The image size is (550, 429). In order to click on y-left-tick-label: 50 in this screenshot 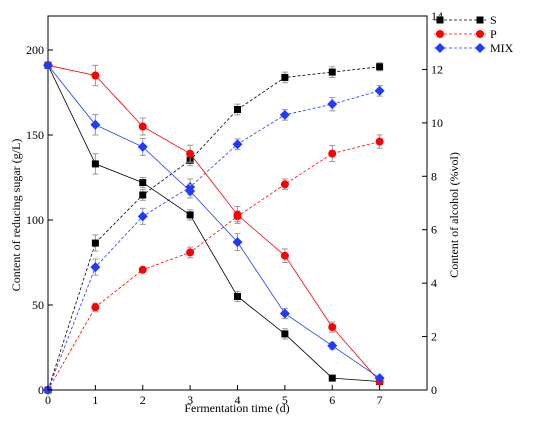, I will do `click(38, 305)`.